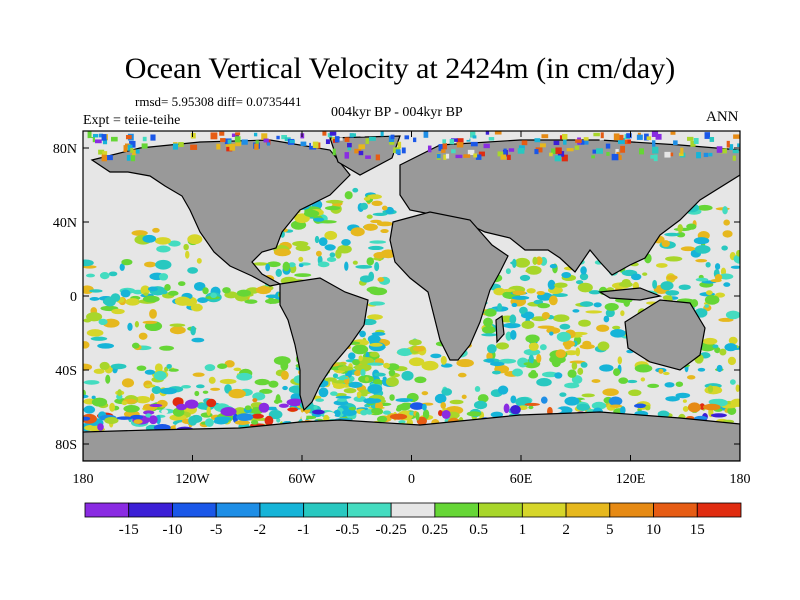  What do you see at coordinates (369, 510) in the screenshot?
I see `colorbar-swatch` at bounding box center [369, 510].